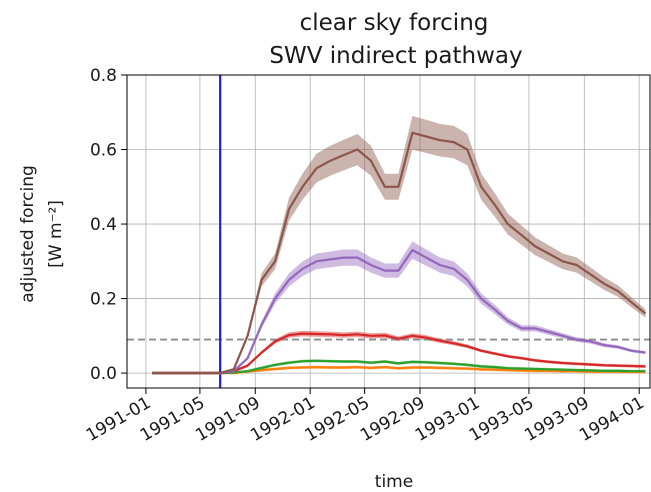 The height and width of the screenshot is (492, 651). What do you see at coordinates (103, 76) in the screenshot?
I see `y-tick-label: 0.8` at bounding box center [103, 76].